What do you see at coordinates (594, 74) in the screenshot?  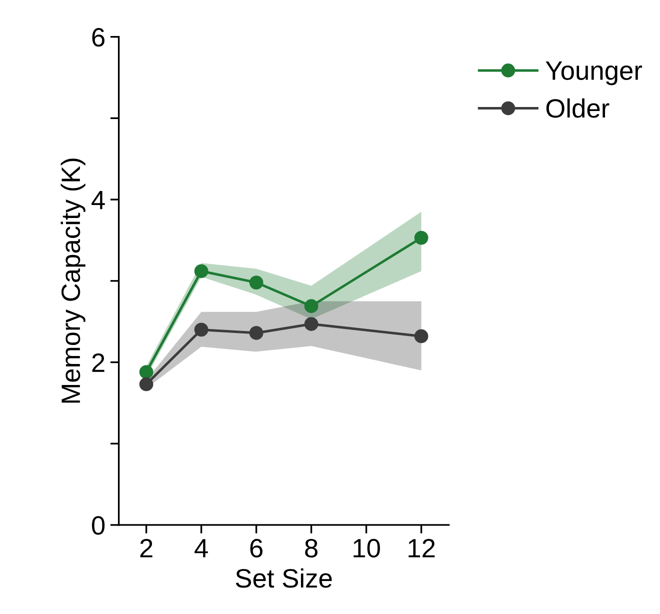 I see `legend-label: Younger` at bounding box center [594, 74].